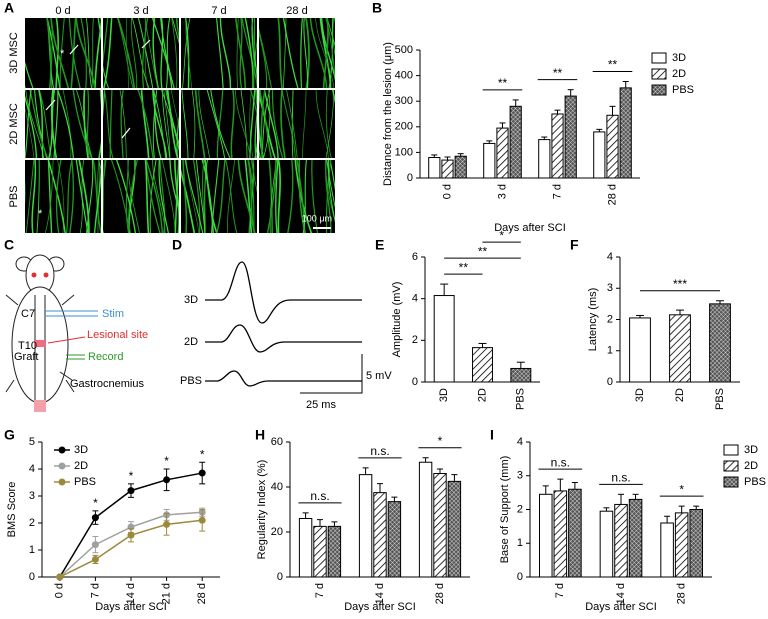 The image size is (768, 619). Describe the element at coordinates (277, 442) in the screenshot. I see `y-tick-label: 60` at that location.